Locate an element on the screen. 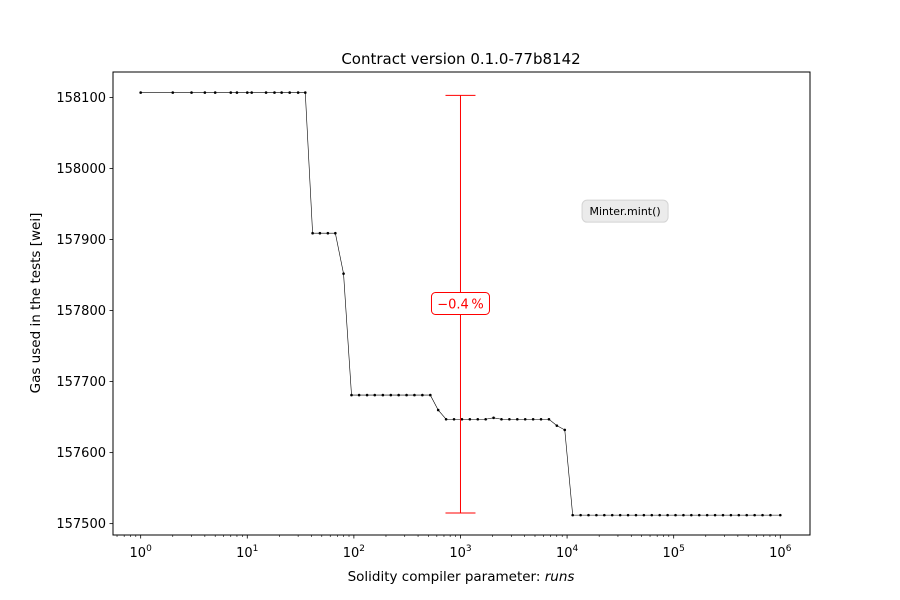 This screenshot has width=900, height=600. range-bar-label-box is located at coordinates (460, 303).